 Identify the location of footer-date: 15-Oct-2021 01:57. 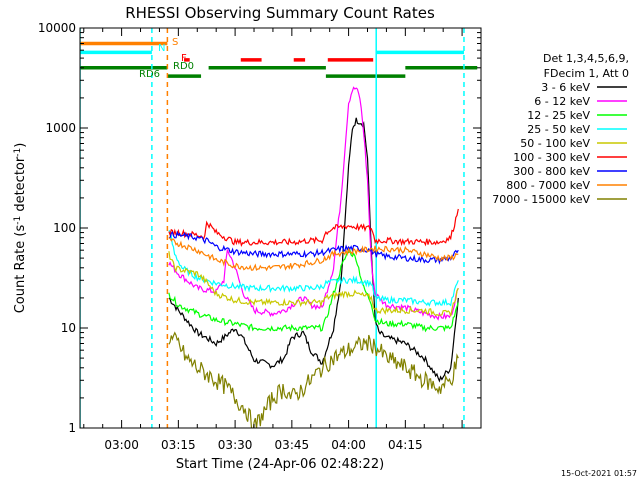
(599, 473).